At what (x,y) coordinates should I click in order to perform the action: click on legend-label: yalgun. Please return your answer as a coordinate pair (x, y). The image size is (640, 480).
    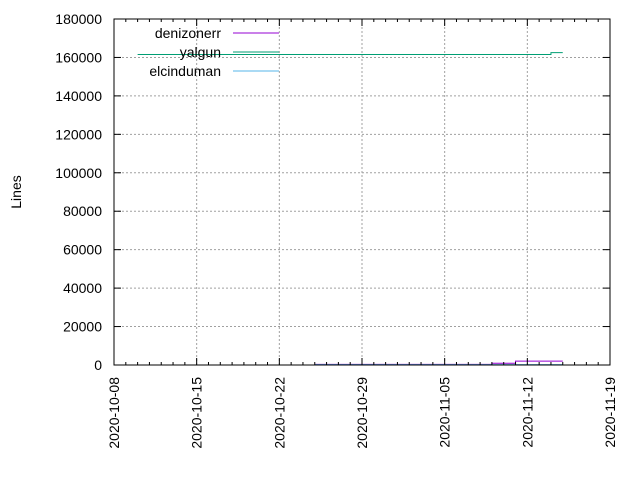
    Looking at the image, I should click on (200, 52).